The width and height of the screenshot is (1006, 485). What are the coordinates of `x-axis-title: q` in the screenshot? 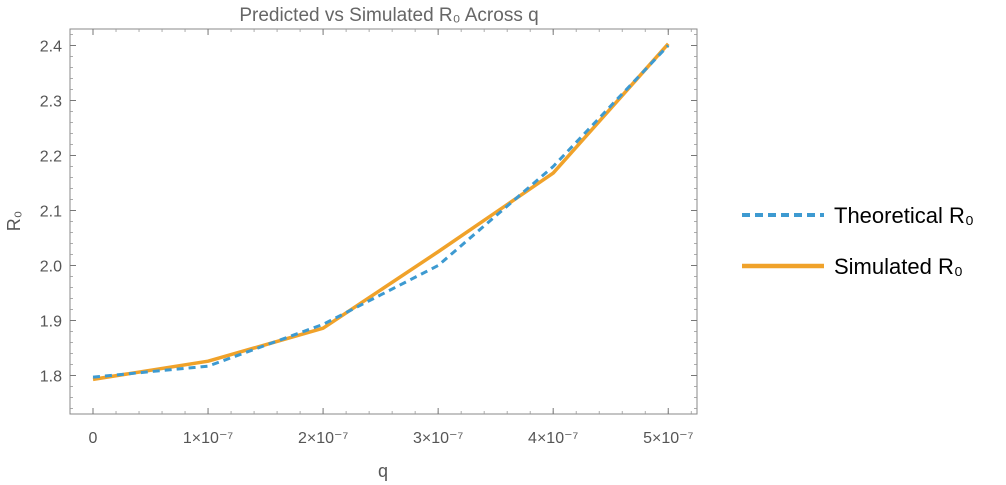 It's located at (383, 471).